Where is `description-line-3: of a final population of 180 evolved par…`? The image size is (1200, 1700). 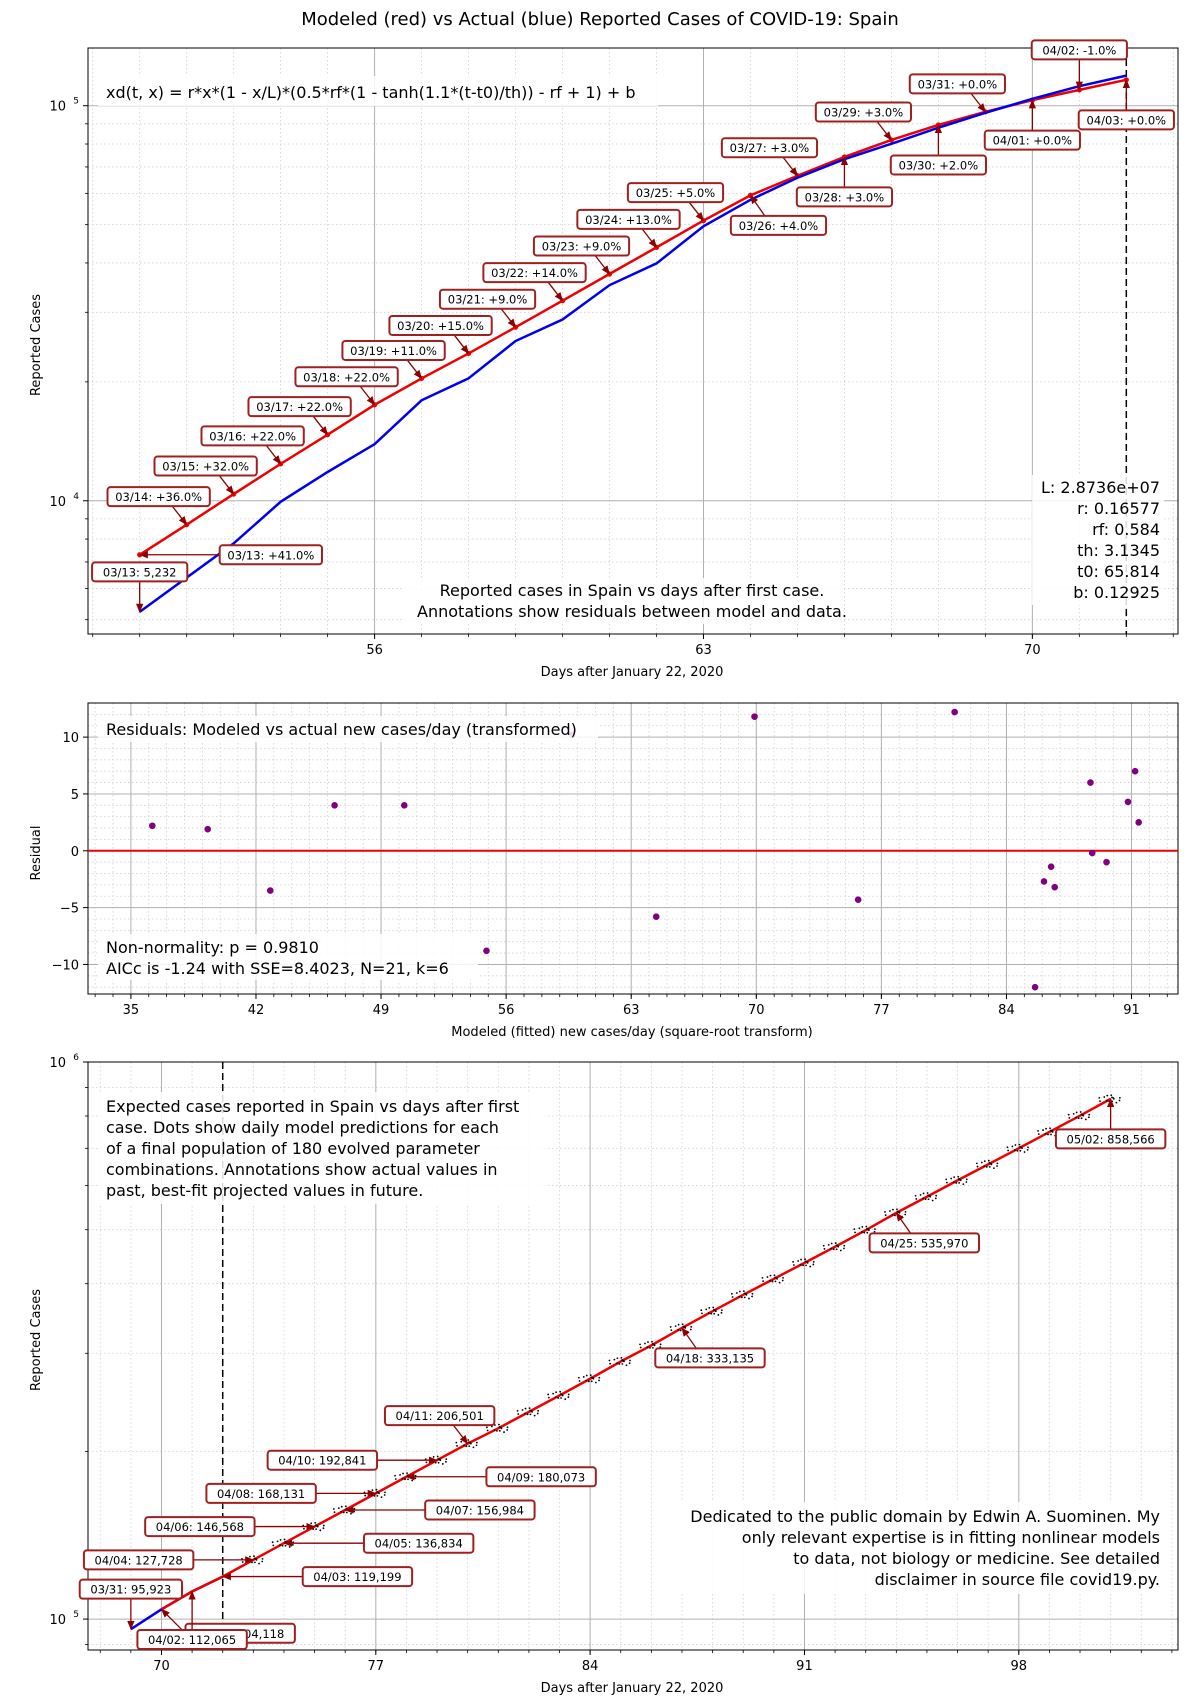 description-line-3: of a final population of 180 evolved par… is located at coordinates (293, 1148).